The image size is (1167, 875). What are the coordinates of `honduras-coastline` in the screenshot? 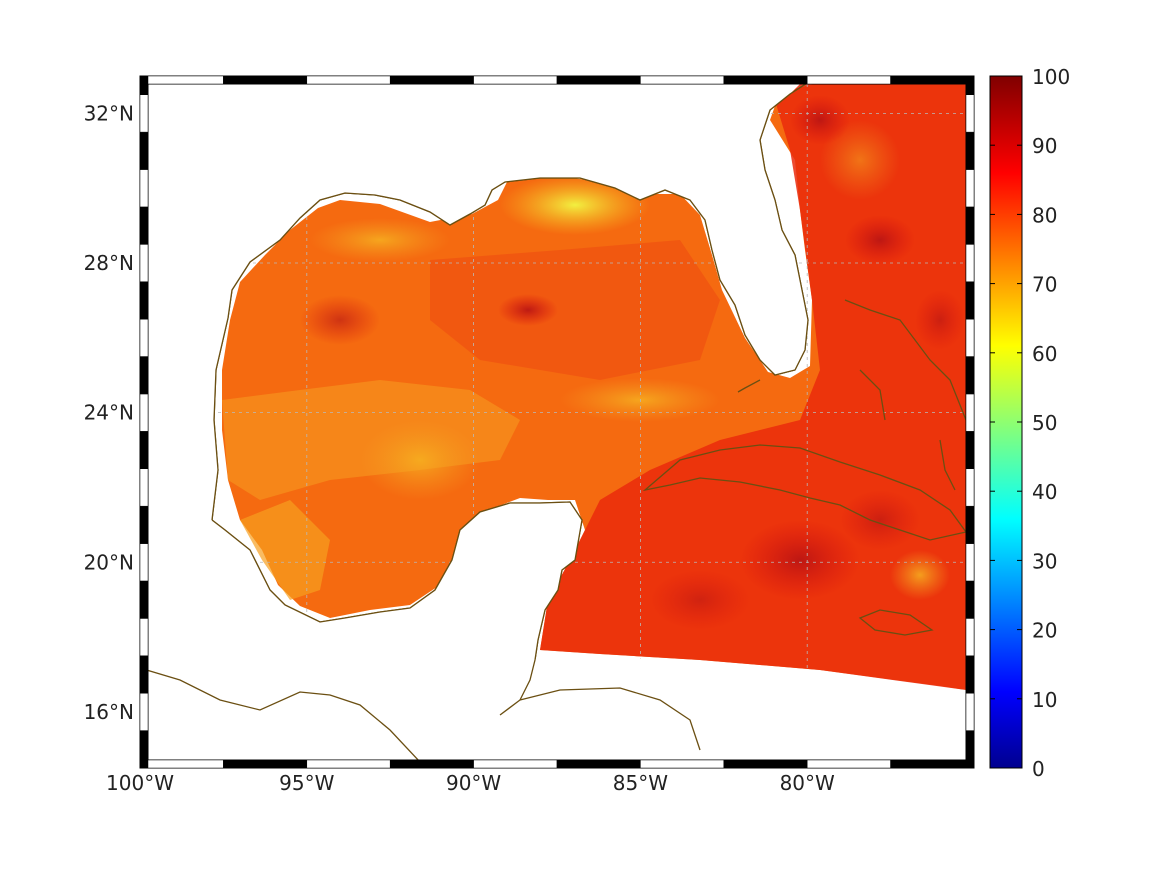 It's located at (610, 719).